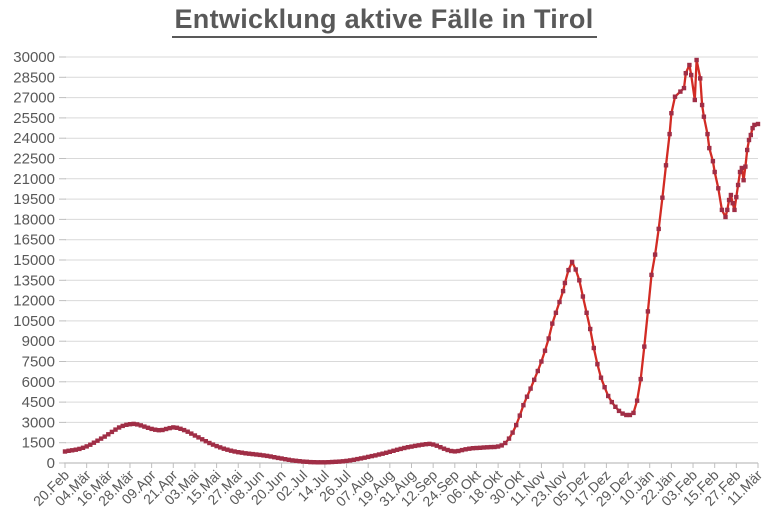 The height and width of the screenshot is (528, 768). I want to click on y-tick-label: 0, so click(51, 463).